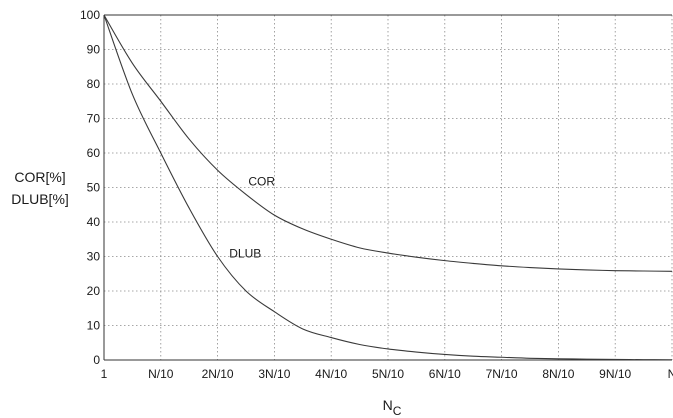 This screenshot has width=673, height=418. I want to click on x-tick-label: 6N/10, so click(445, 374).